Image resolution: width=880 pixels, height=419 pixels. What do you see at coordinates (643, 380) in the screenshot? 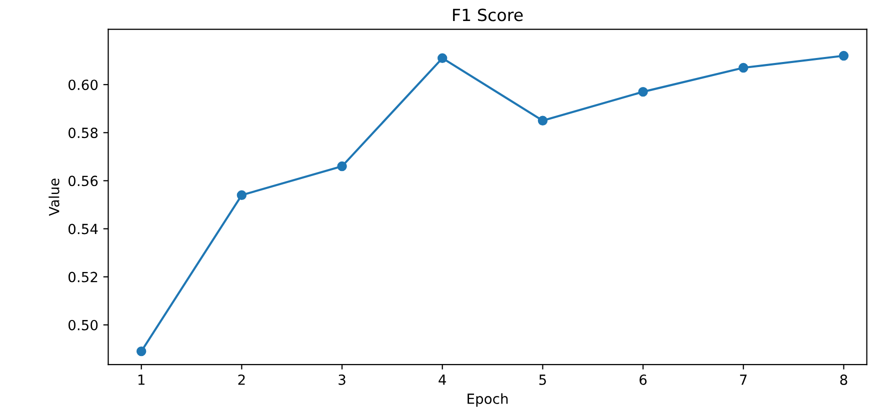
I see `x-tick-label: 6` at bounding box center [643, 380].